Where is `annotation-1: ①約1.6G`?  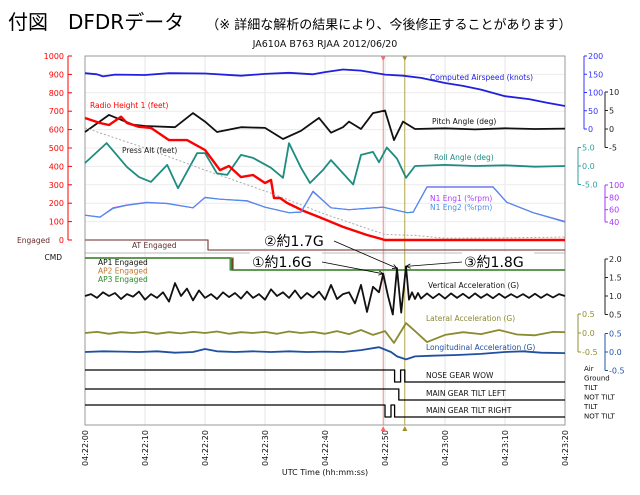 annotation-1: ①約1.6G is located at coordinates (282, 263).